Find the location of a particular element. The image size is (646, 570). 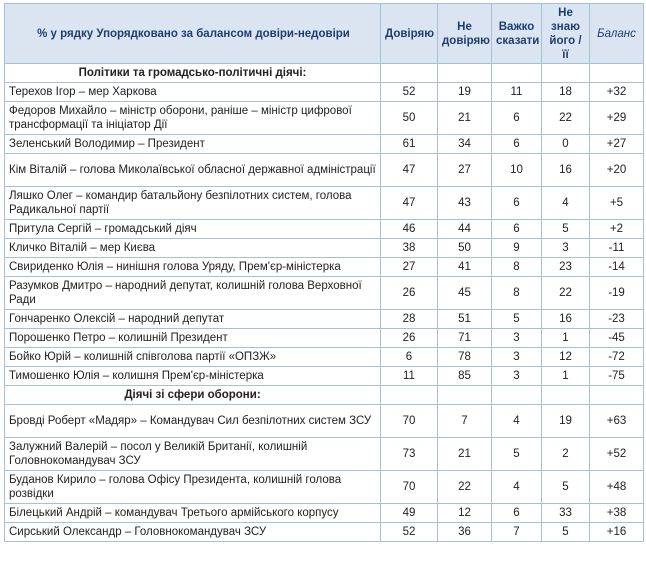

hard-to-say-cell: 3 is located at coordinates (516, 357).